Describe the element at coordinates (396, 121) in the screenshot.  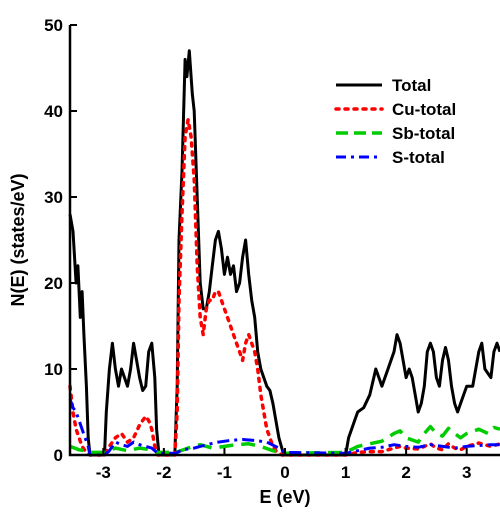
I see `legend: Total Cu-total Sb-total S-total` at that location.